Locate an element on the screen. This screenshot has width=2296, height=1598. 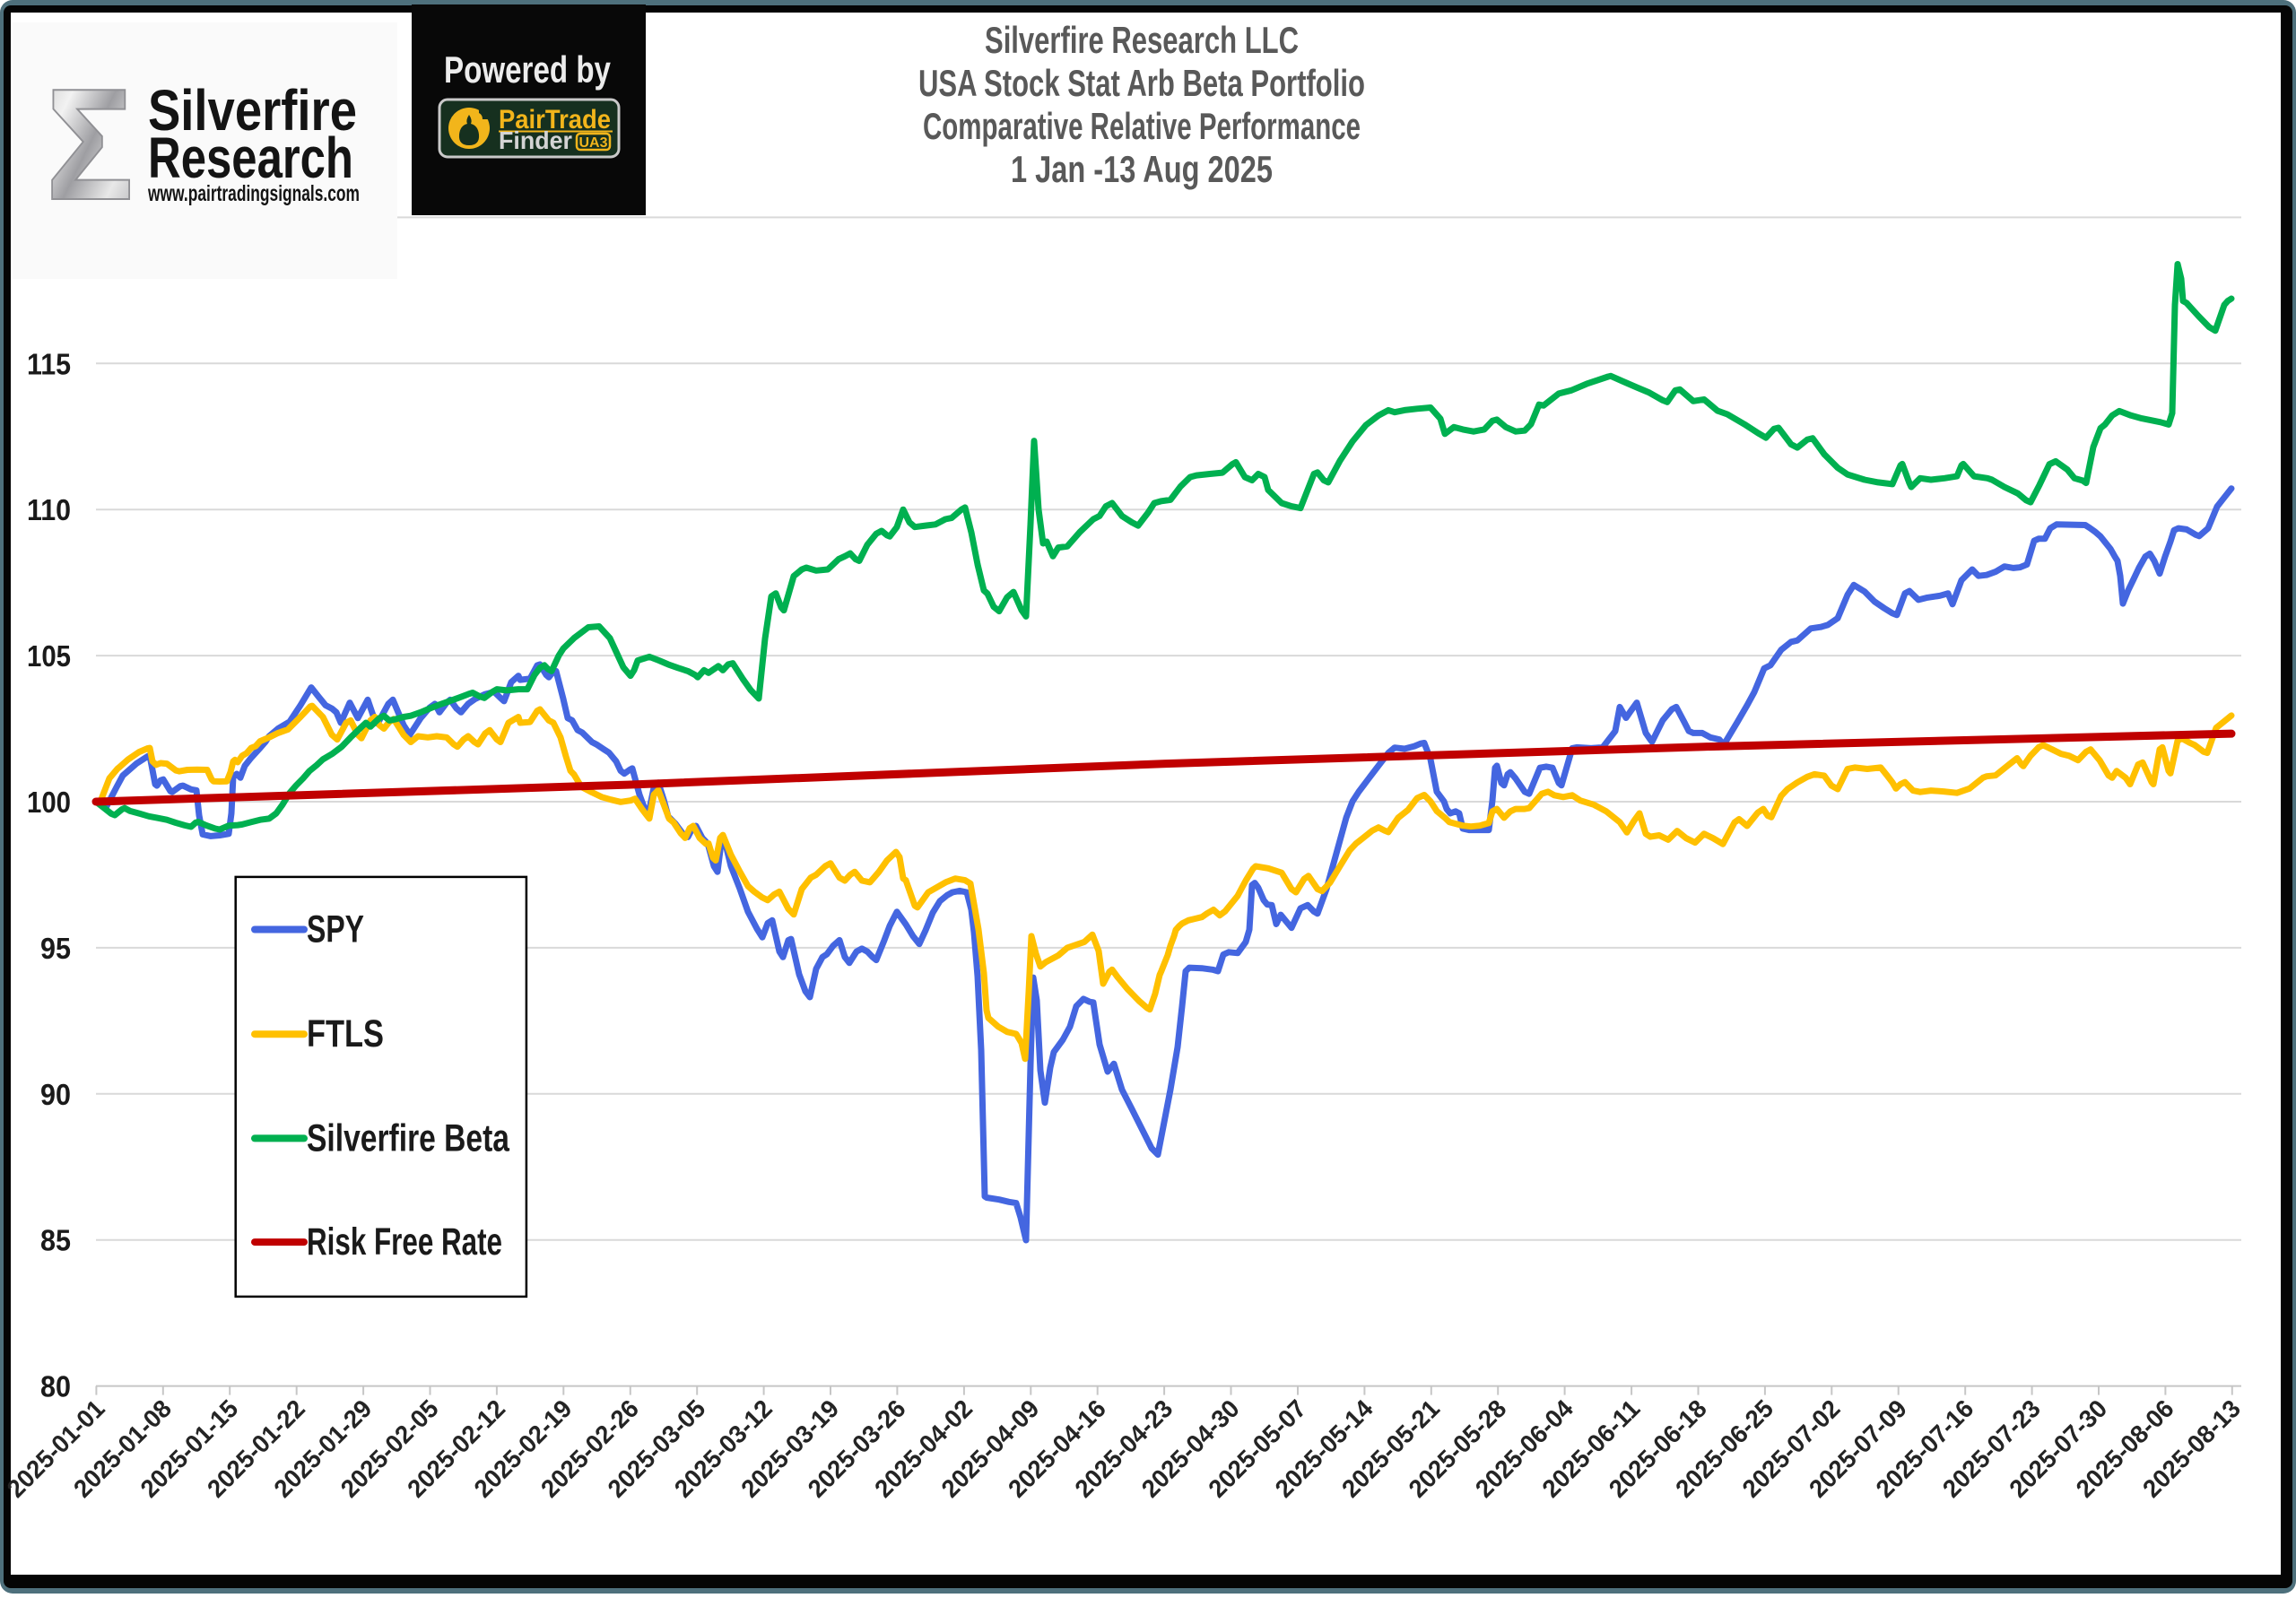
svg-text: Σ is located at coordinates (90, 143).